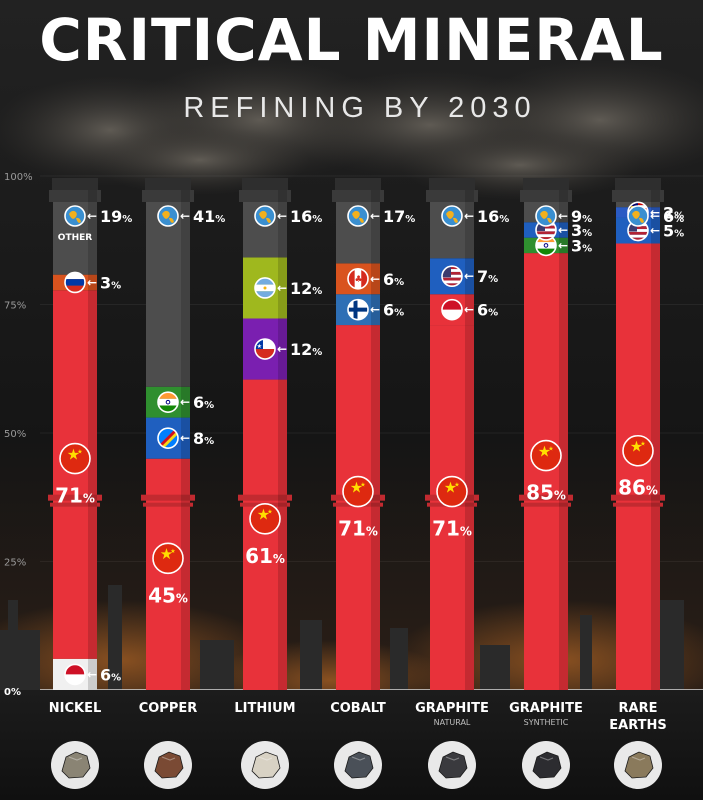  I want to click on value-label: 19%, so click(116, 216).